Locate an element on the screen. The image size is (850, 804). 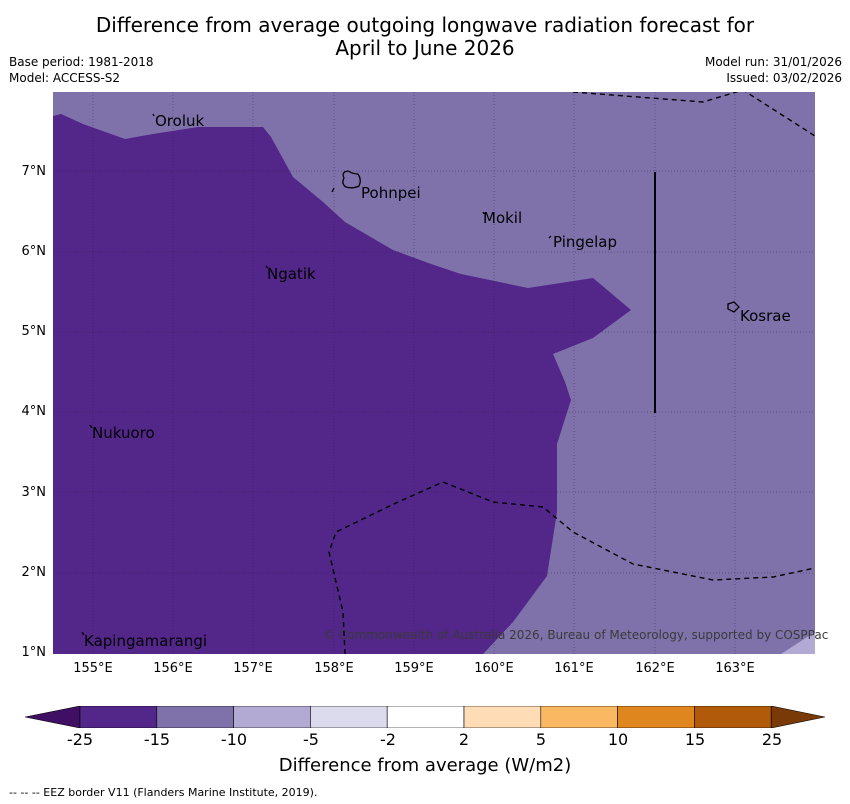
issued-date: Issued: 03/02/2026 is located at coordinates (784, 78).